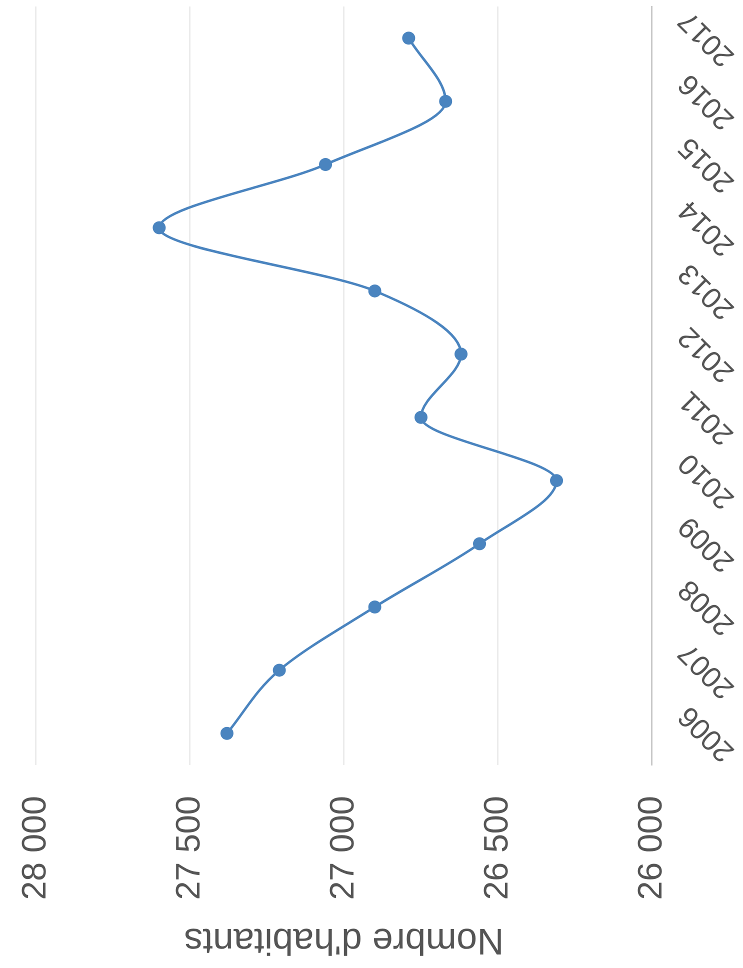 The image size is (743, 968). What do you see at coordinates (34, 848) in the screenshot?
I see `x-tick-label: 28 000` at bounding box center [34, 848].